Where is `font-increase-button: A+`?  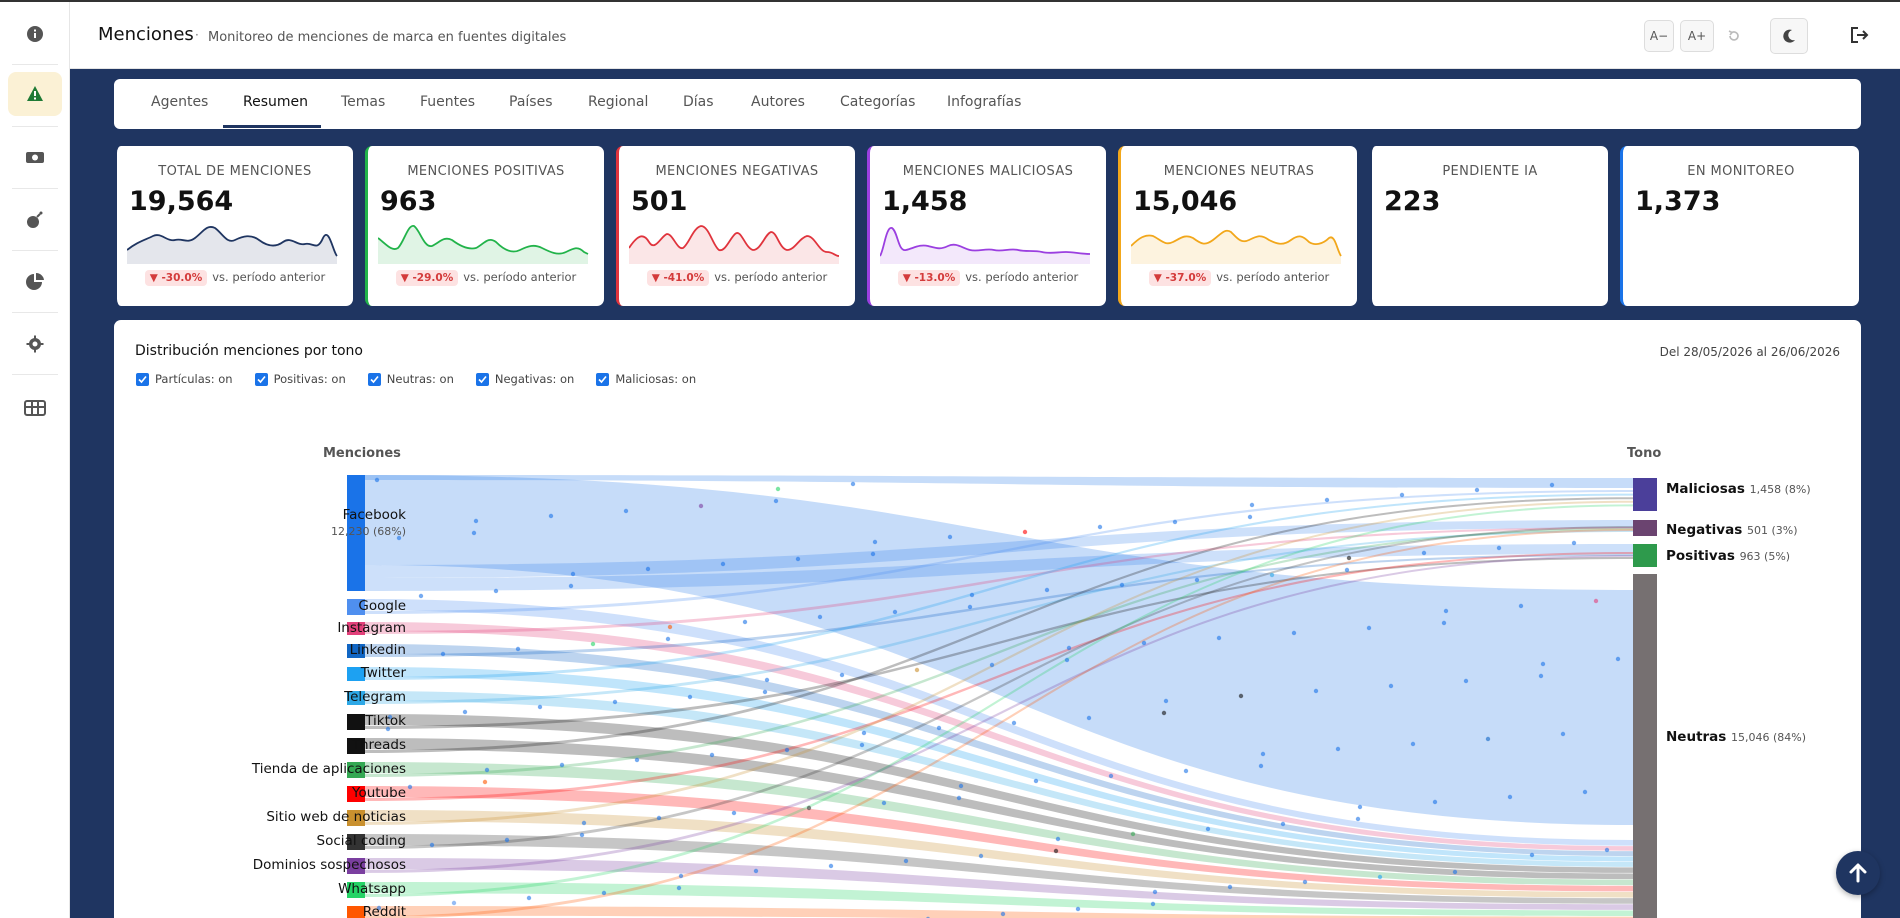
font-increase-button: A+ is located at coordinates (1697, 36).